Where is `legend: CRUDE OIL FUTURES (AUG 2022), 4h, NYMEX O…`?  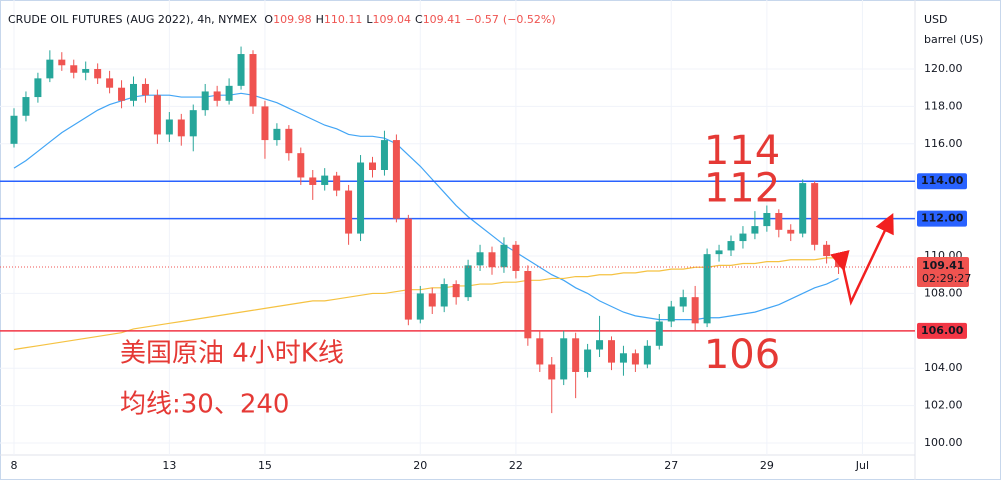 legend: CRUDE OIL FUTURES (AUG 2022), 4h, NYMEX O… is located at coordinates (282, 19).